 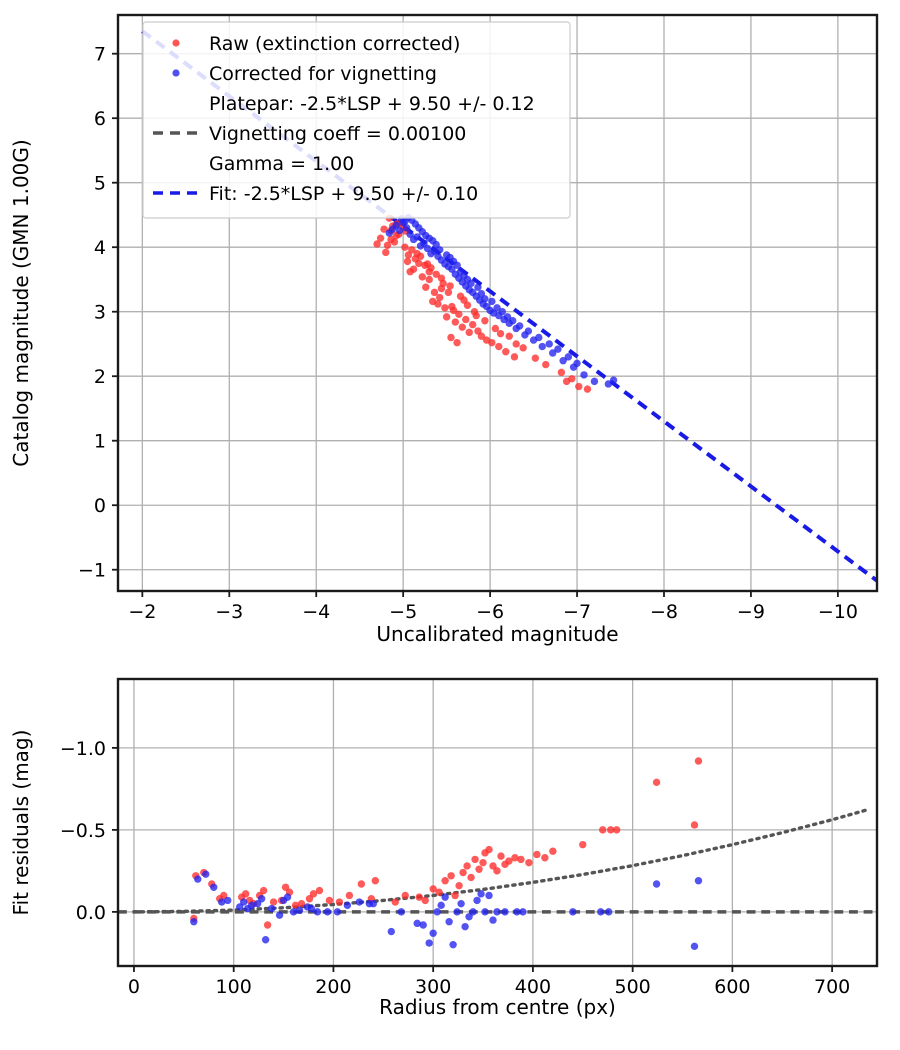 I want to click on legend-item: Vignetting coeff = 0.00100, so click(x=309, y=134).